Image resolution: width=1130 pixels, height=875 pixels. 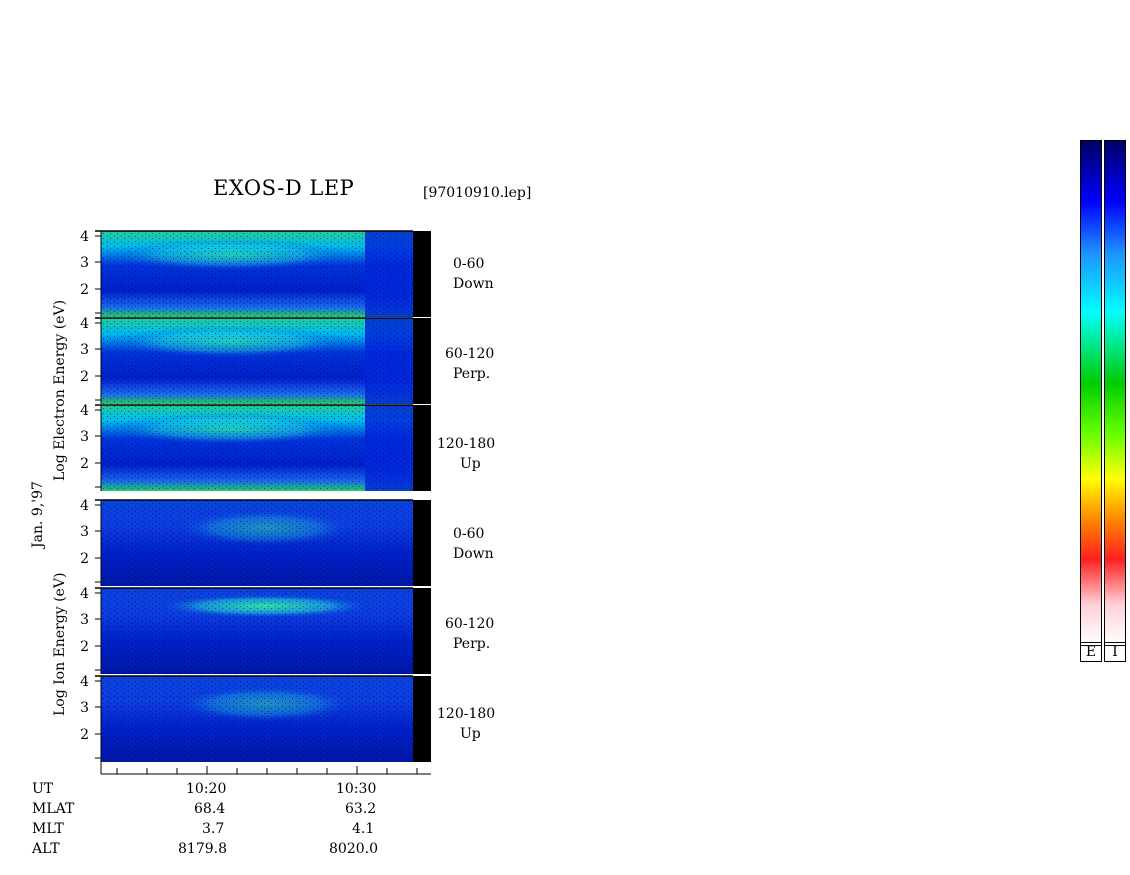 What do you see at coordinates (1115, 652) in the screenshot?
I see `colorbar-label-i: I` at bounding box center [1115, 652].